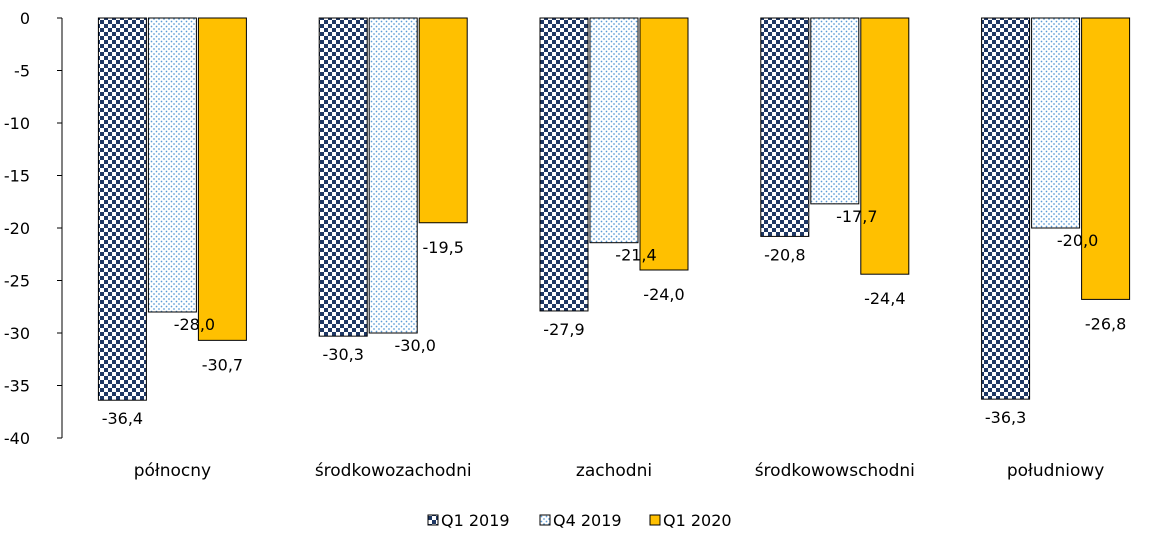  What do you see at coordinates (17, 228) in the screenshot?
I see `y-tick-label: -20` at bounding box center [17, 228].